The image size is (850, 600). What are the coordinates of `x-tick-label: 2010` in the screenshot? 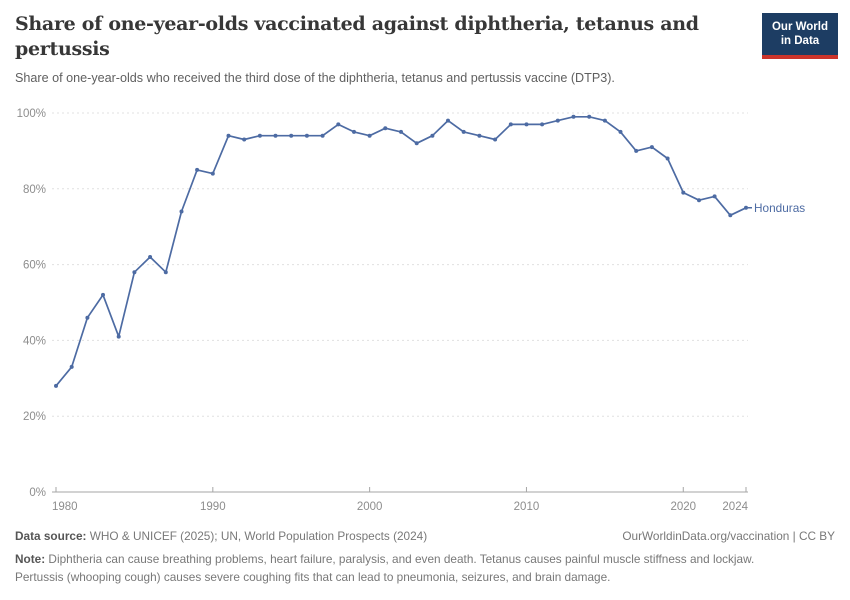 It's located at (527, 507).